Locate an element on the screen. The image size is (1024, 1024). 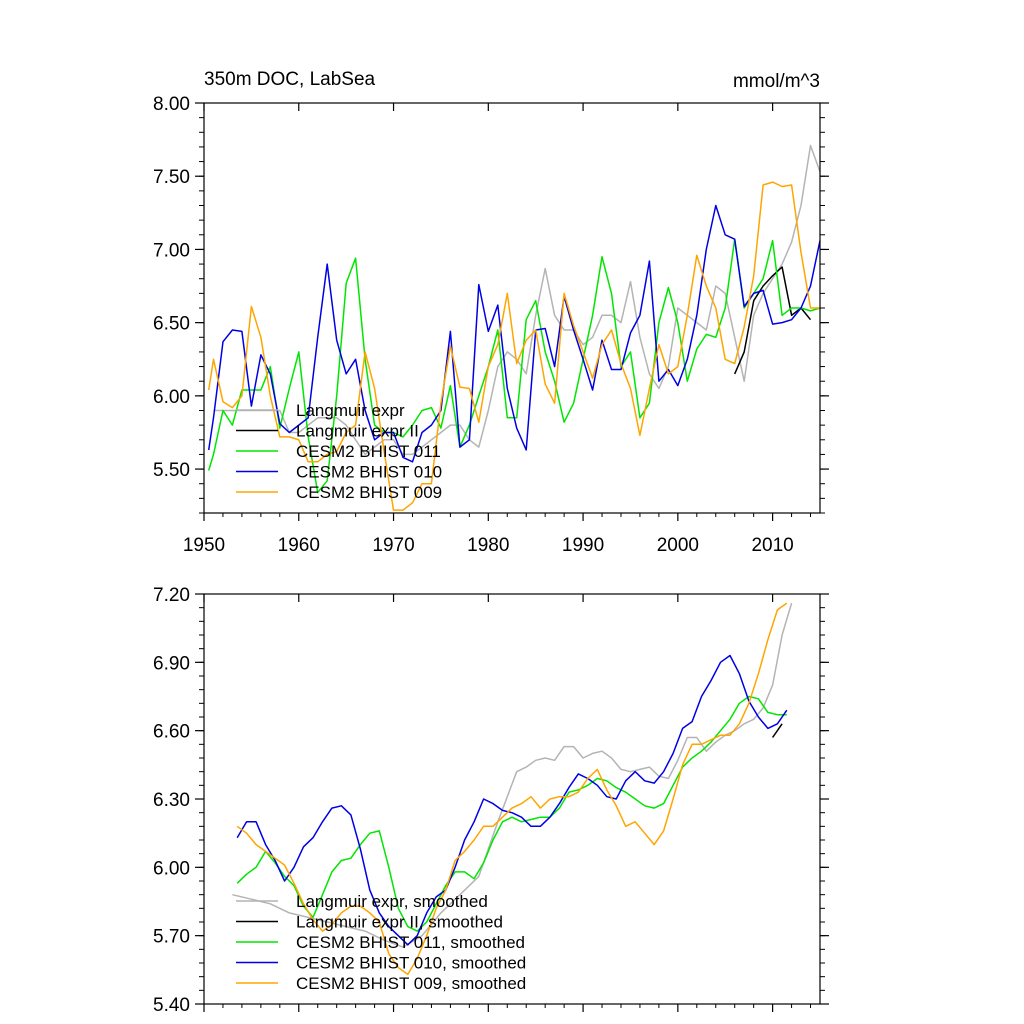
x-tick-label: 1990 is located at coordinates (583, 545).